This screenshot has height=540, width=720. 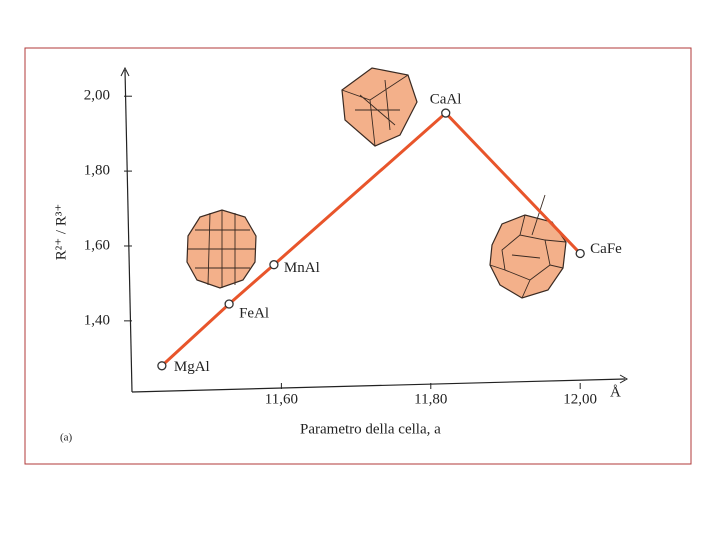 What do you see at coordinates (128, 231) in the screenshot?
I see `y-axis` at bounding box center [128, 231].